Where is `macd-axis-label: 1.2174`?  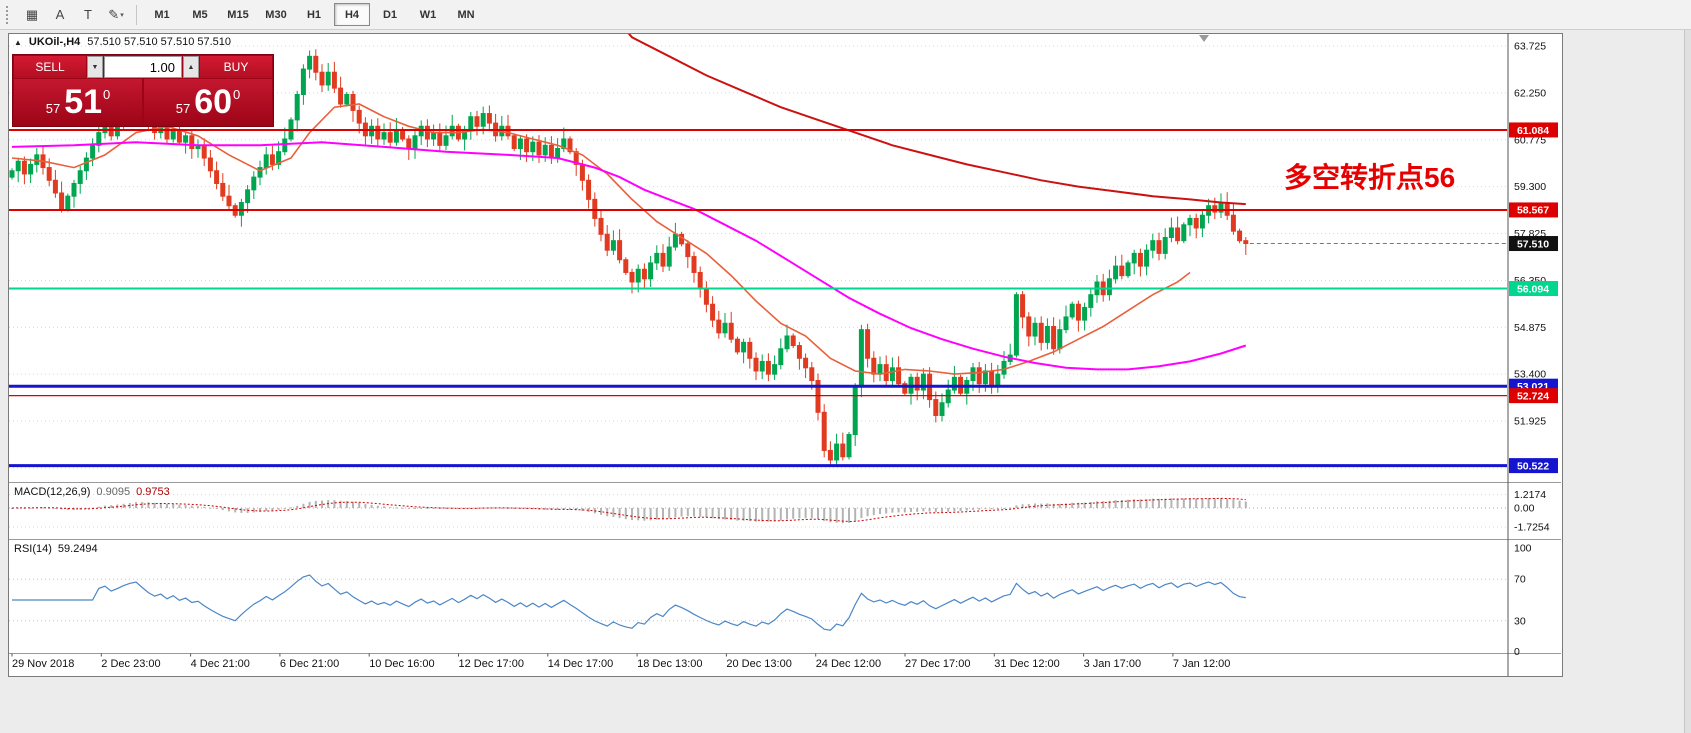 macd-axis-label: 1.2174 is located at coordinates (1530, 495).